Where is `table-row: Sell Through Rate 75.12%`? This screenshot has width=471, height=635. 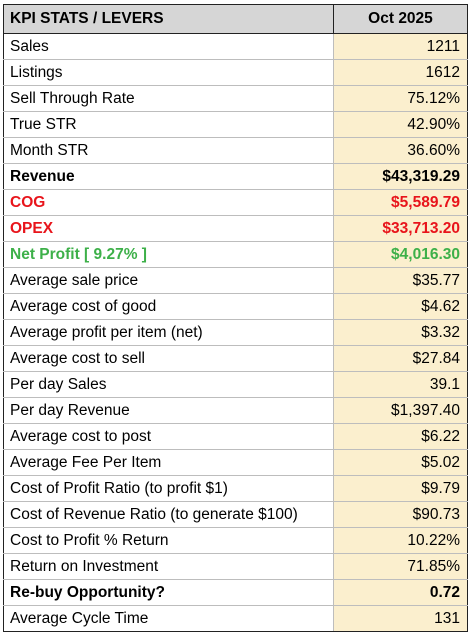 table-row: Sell Through Rate 75.12% is located at coordinates (235, 98).